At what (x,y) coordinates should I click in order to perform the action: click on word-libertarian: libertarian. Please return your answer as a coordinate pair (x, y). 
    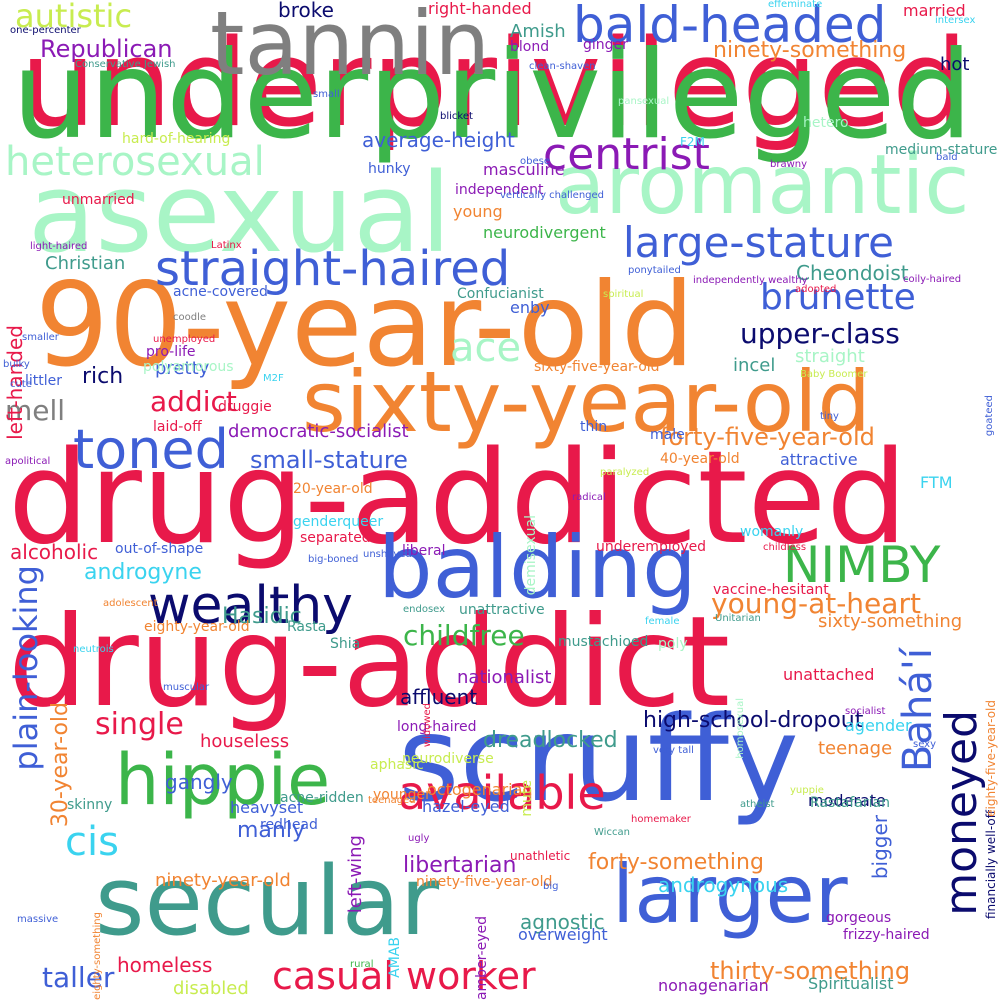
    Looking at the image, I should click on (460, 865).